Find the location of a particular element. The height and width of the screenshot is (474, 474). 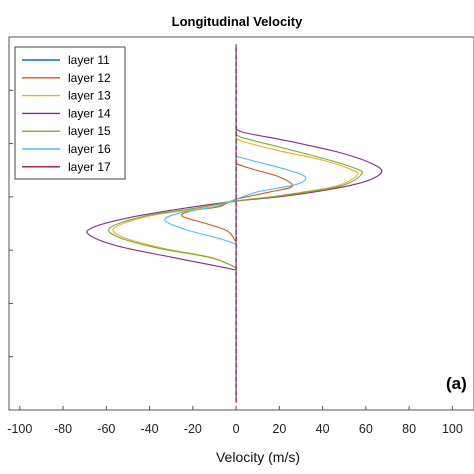

x-tick-label: -100 is located at coordinates (19, 429).